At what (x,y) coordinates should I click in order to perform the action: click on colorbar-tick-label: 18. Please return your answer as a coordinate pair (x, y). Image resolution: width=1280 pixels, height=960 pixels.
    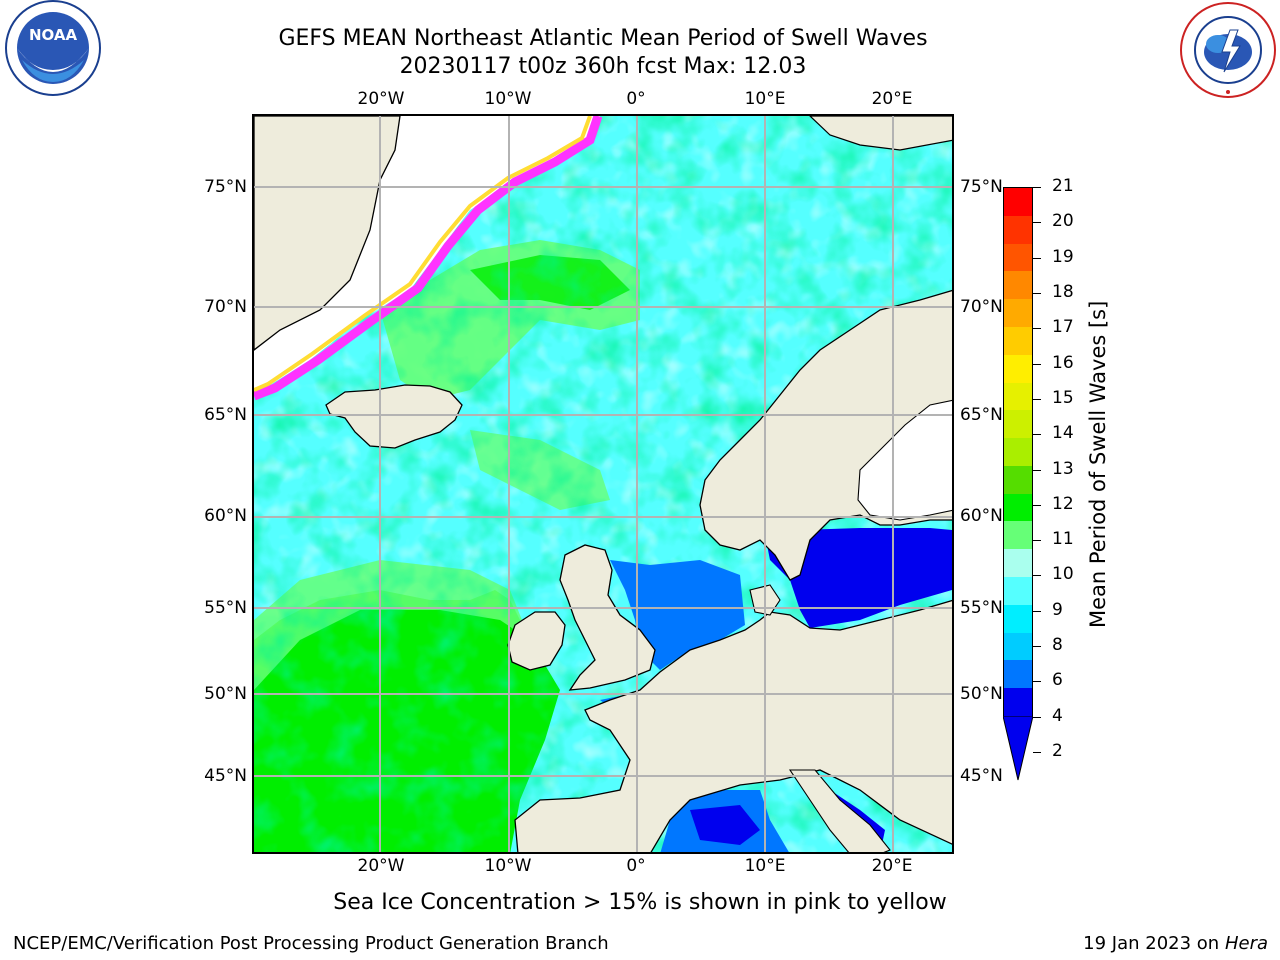
    Looking at the image, I should click on (1063, 291).